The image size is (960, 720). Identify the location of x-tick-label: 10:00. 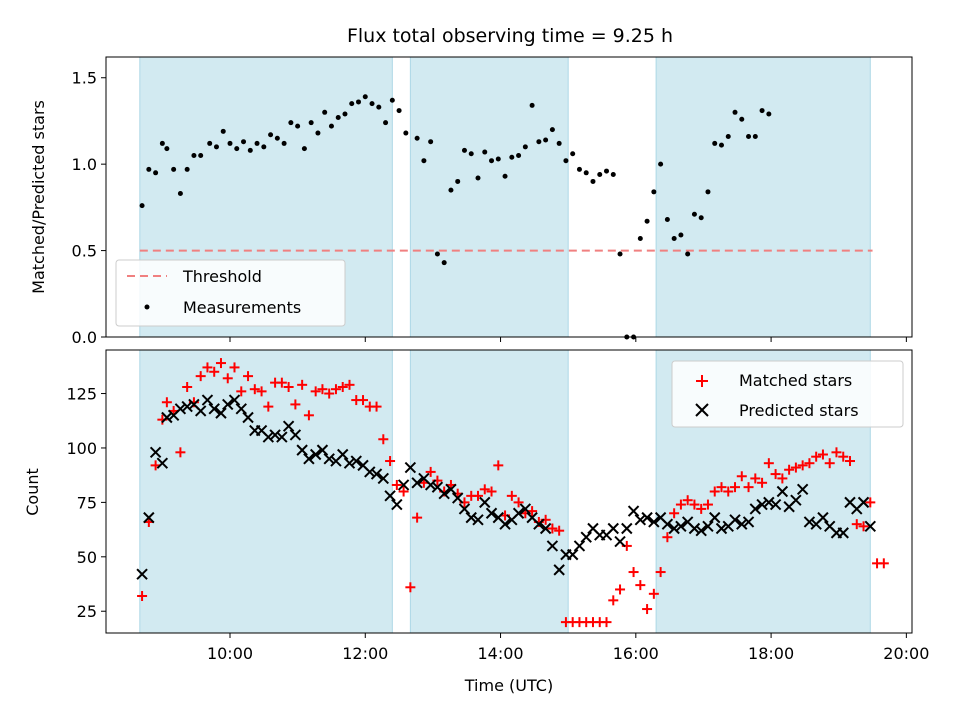
(230, 653).